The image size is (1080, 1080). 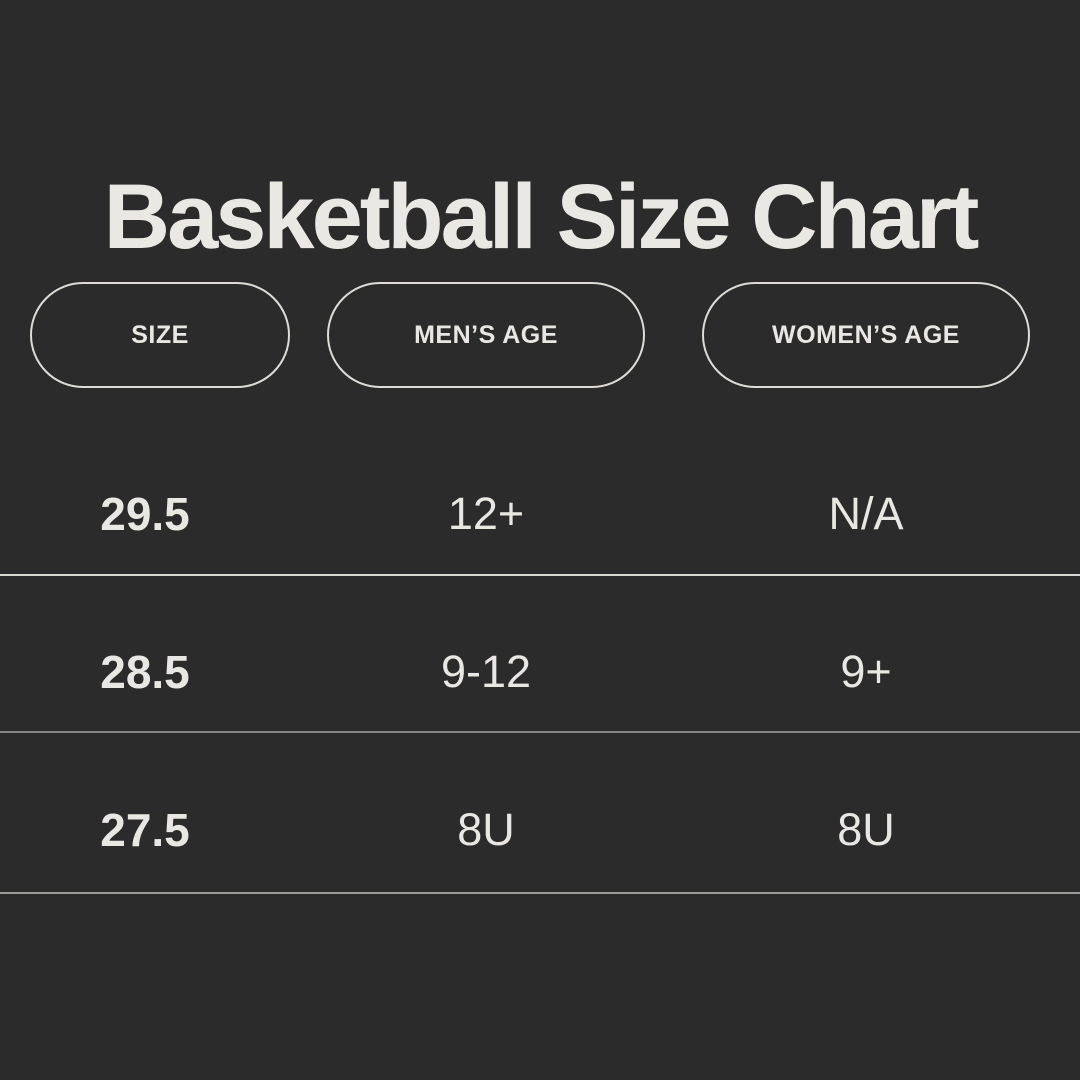 What do you see at coordinates (540, 830) in the screenshot?
I see `table-row: 27.5 8U 8U` at bounding box center [540, 830].